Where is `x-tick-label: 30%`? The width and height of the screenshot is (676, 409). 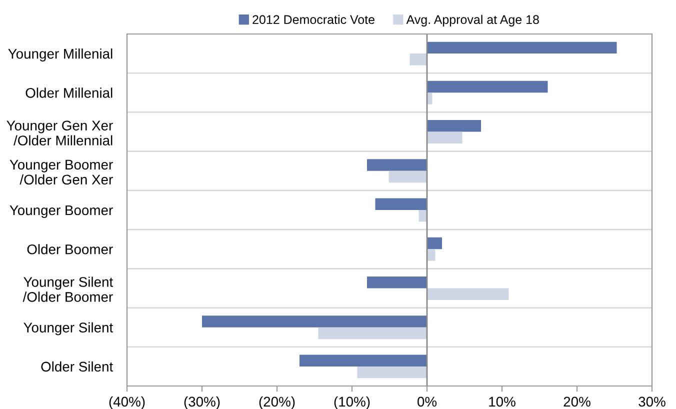 x-tick-label: 30% is located at coordinates (652, 401).